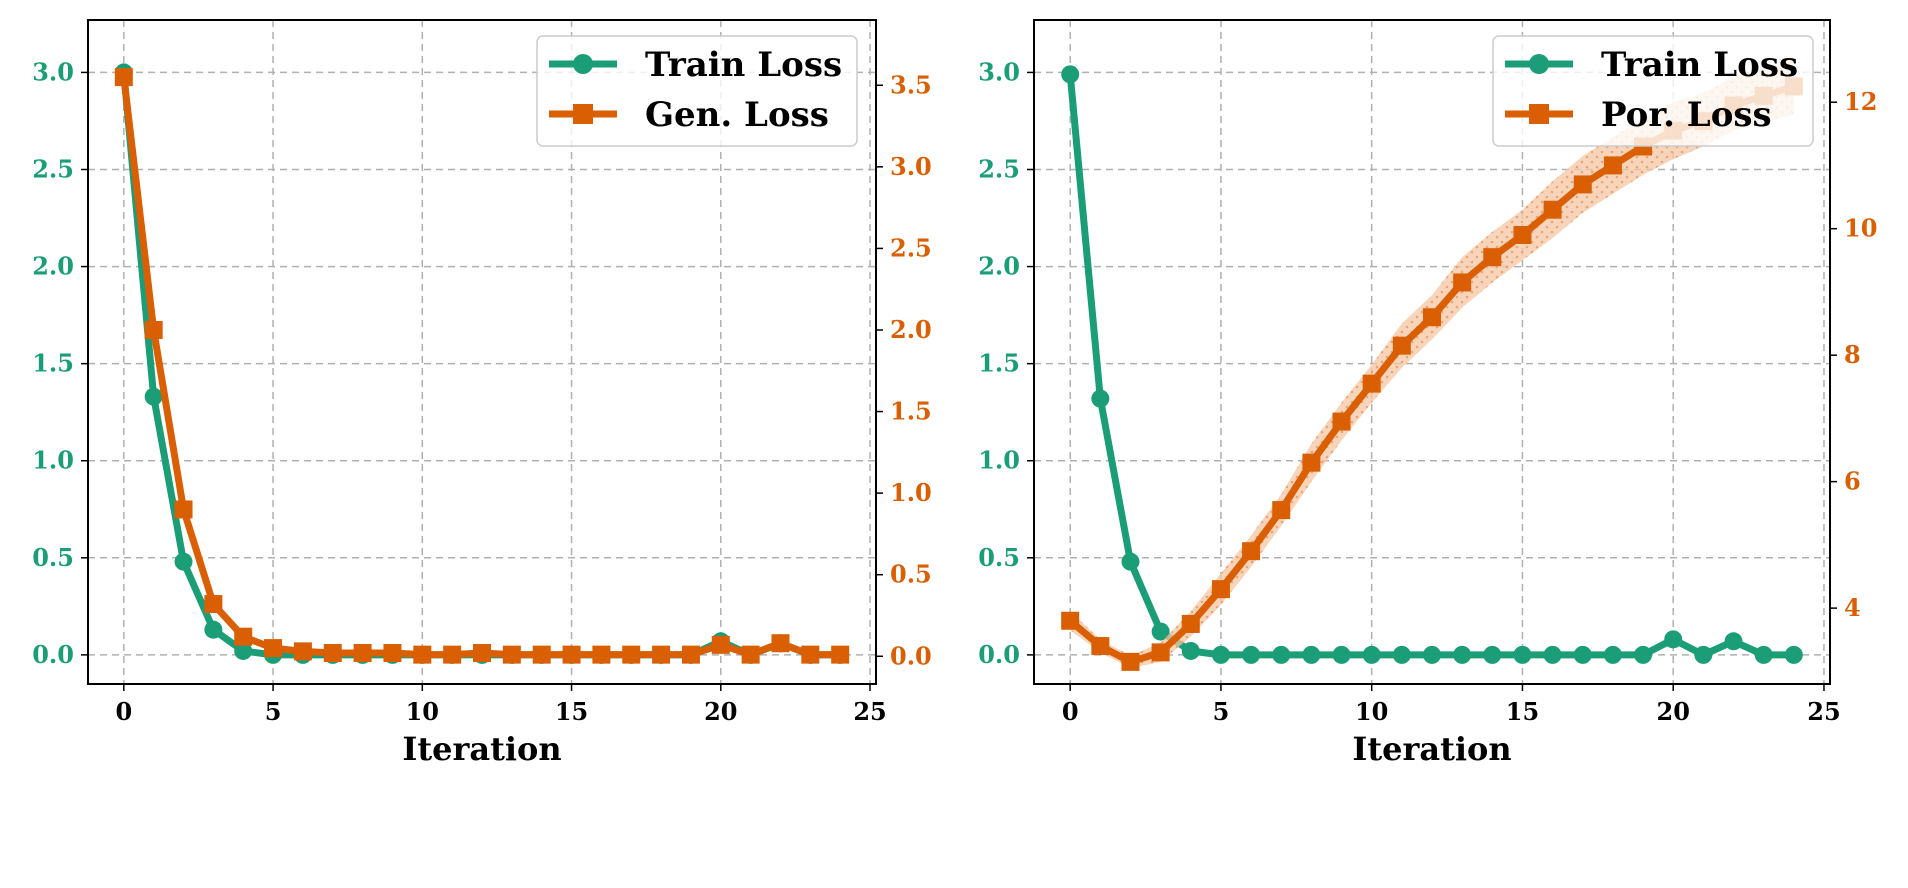 The height and width of the screenshot is (888, 1908). I want to click on right-y-tick-label: 2.0, so click(911, 329).